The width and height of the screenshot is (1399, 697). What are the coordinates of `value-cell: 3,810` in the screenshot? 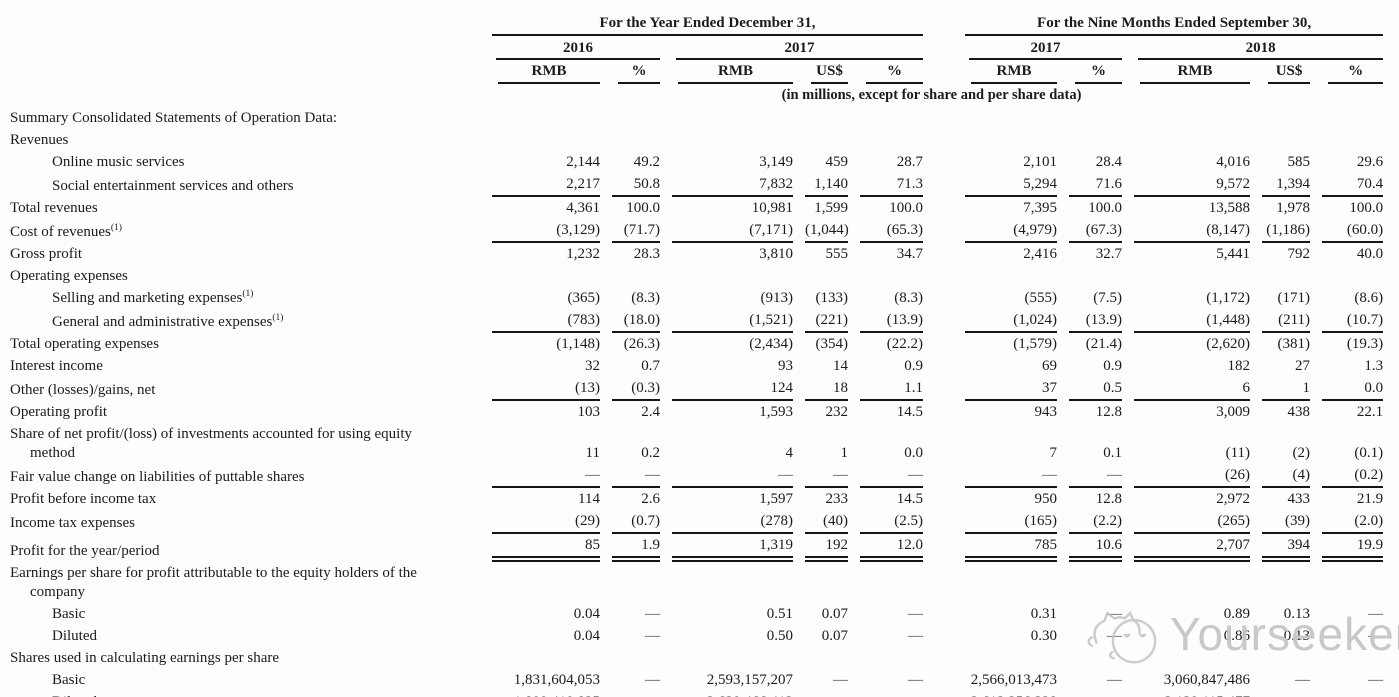 It's located at (776, 254).